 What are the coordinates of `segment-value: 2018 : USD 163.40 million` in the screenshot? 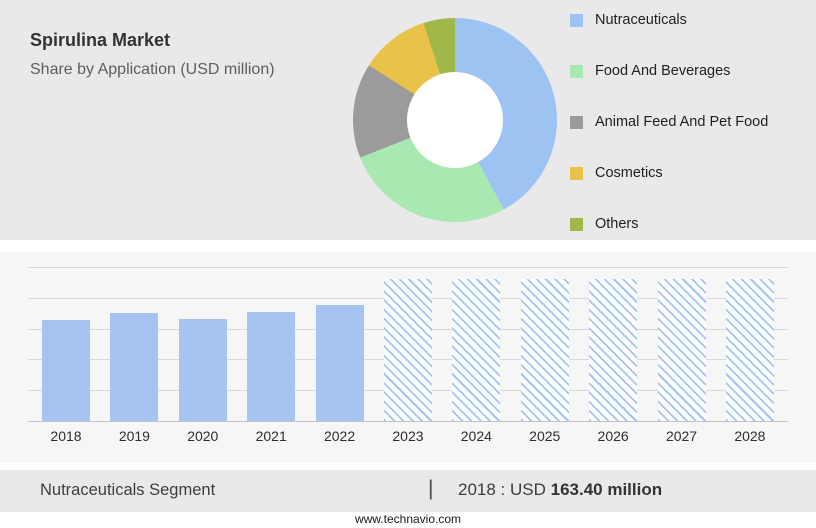 It's located at (560, 490).